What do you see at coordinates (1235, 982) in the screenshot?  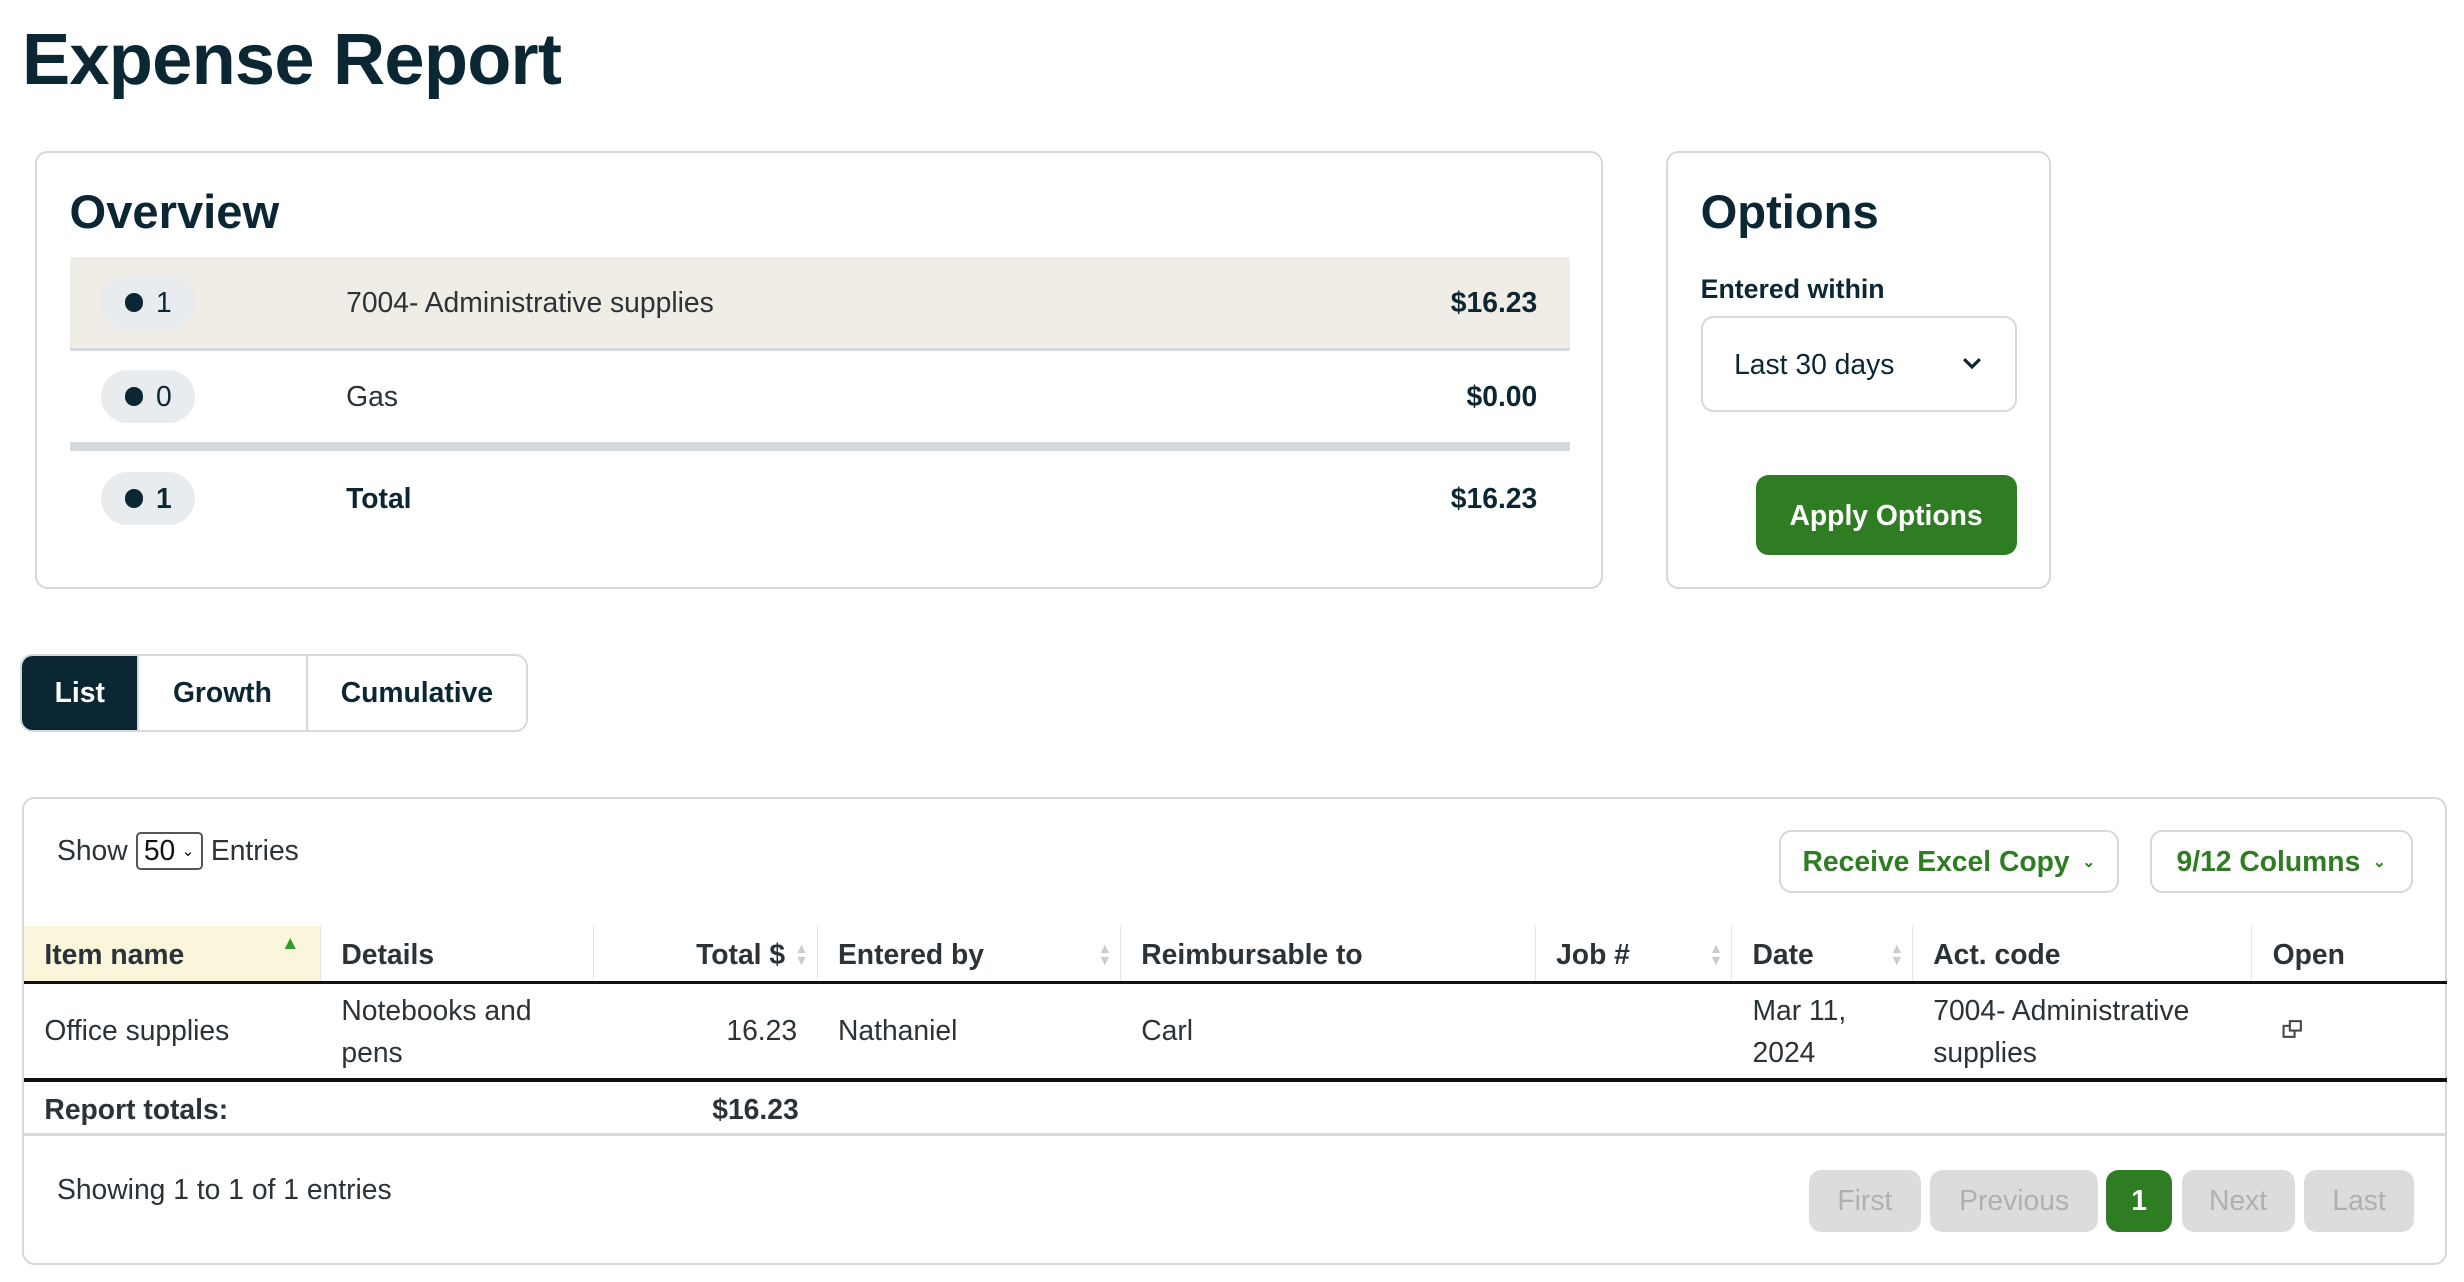 I see `header-divider` at bounding box center [1235, 982].